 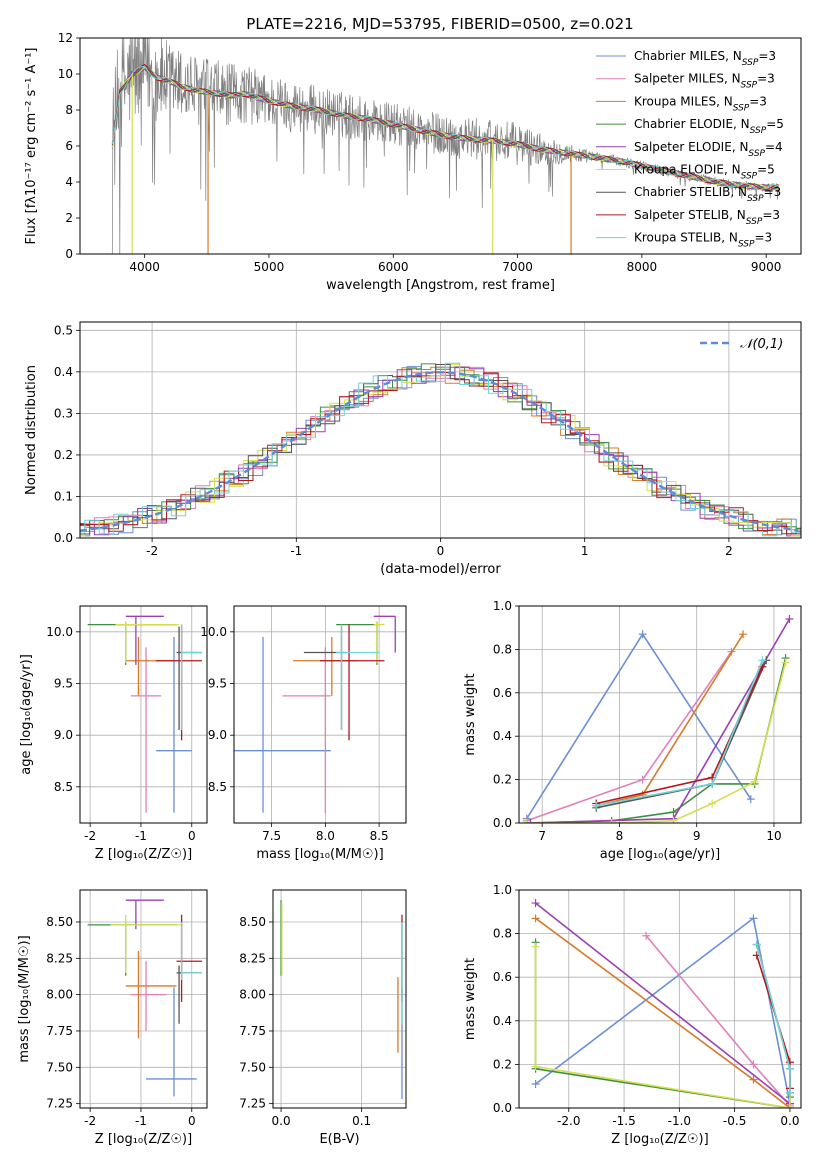 I want to click on y-axis-label: Normed distribution, so click(x=31, y=430).